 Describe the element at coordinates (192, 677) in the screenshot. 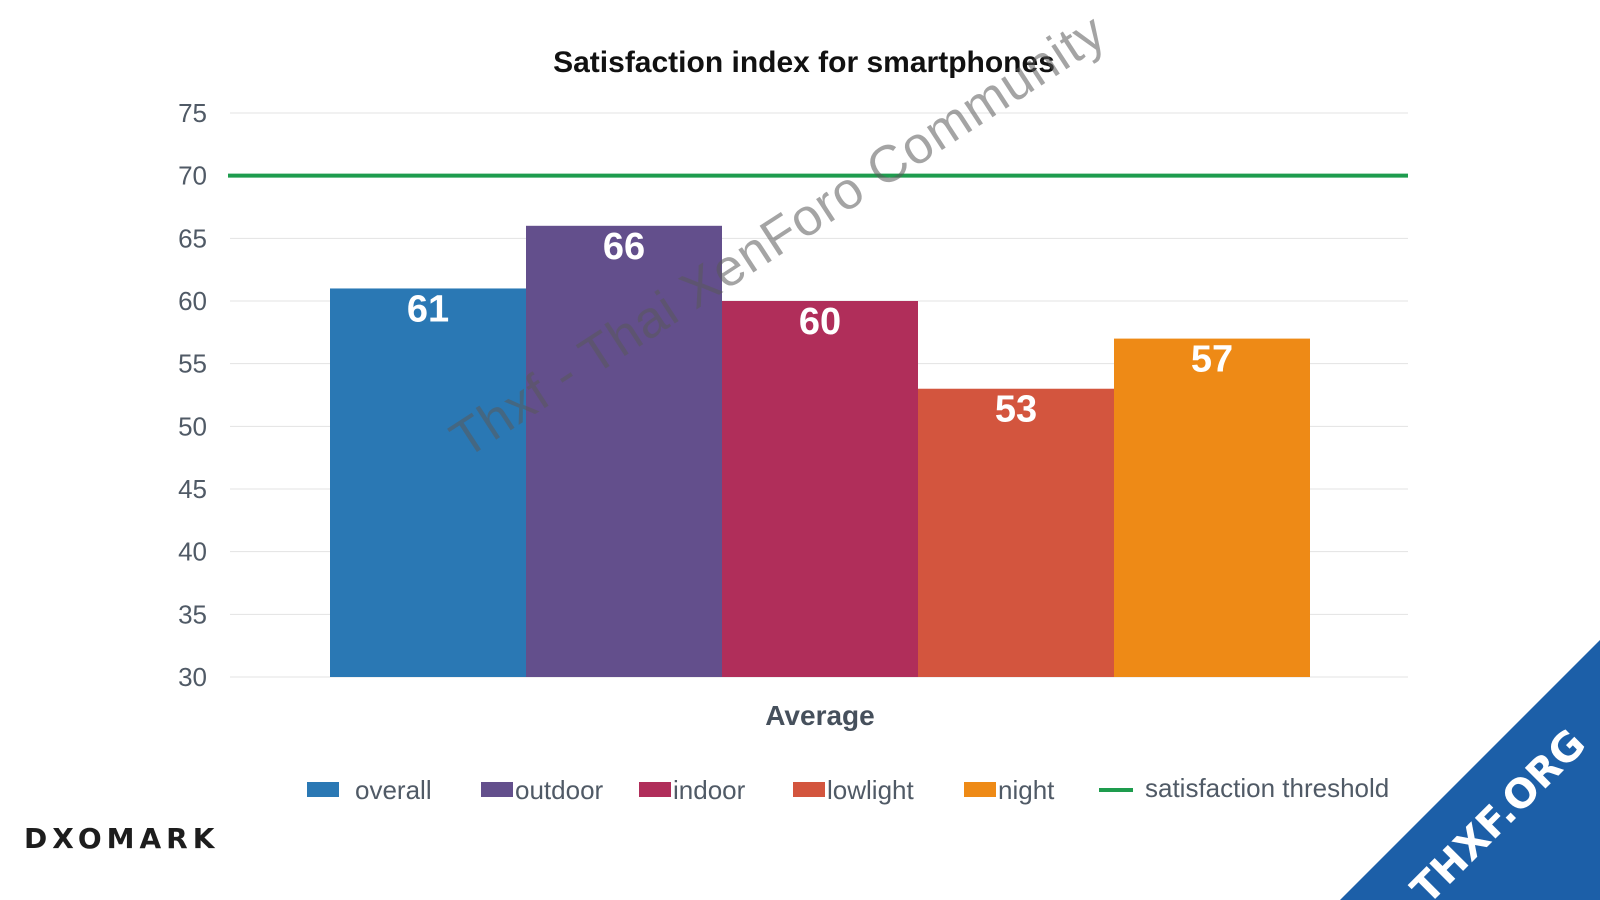

I see `y-tick-label: 30` at that location.